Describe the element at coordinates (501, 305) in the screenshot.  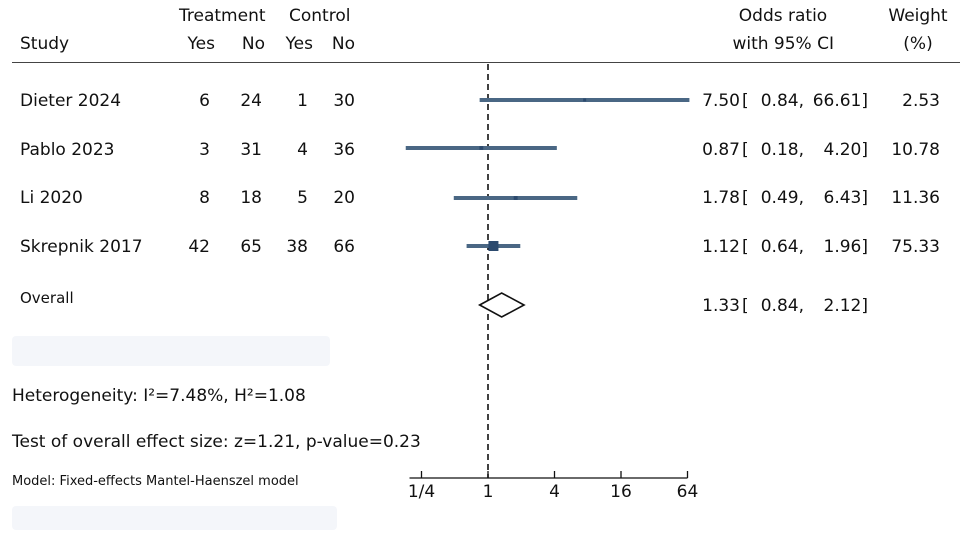
I see `overall-diamond` at that location.